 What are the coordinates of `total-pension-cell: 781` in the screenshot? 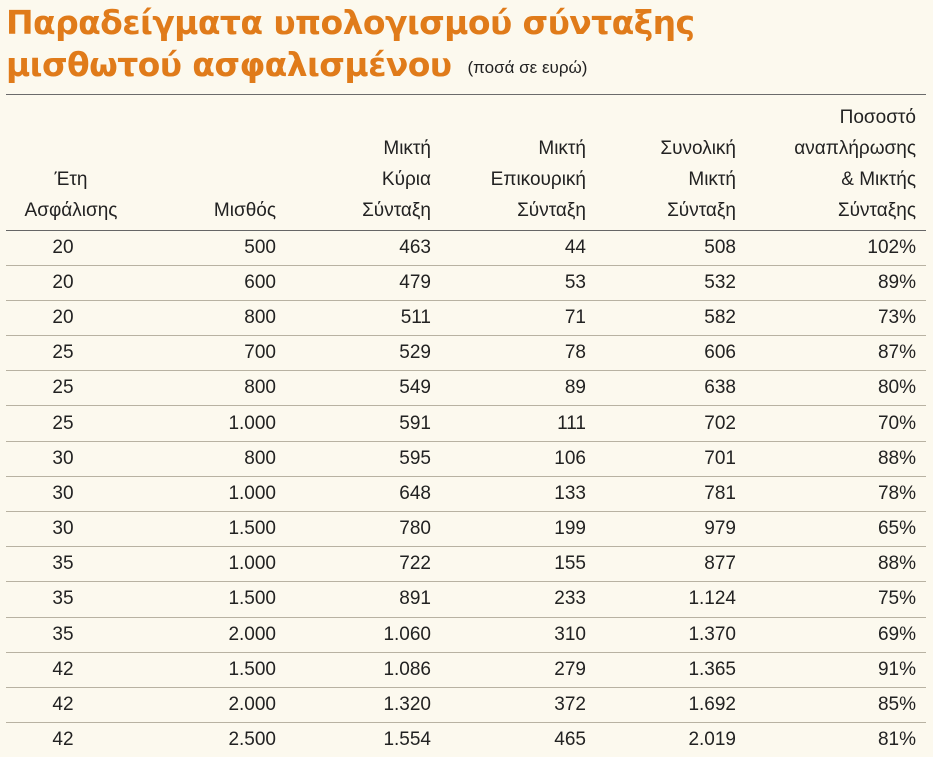 It's located at (671, 494).